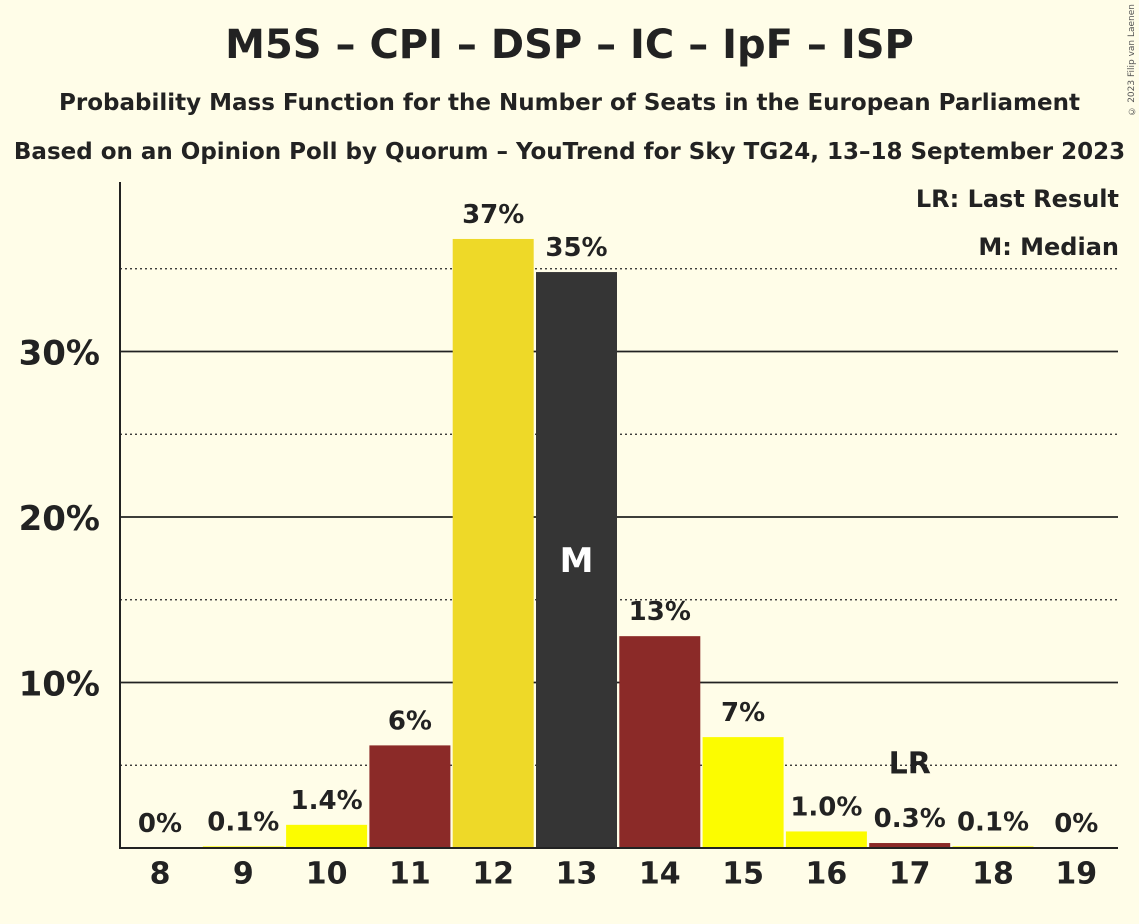 This screenshot has height=924, width=1139. Describe the element at coordinates (827, 874) in the screenshot. I see `x-tick-label: 16` at that location.